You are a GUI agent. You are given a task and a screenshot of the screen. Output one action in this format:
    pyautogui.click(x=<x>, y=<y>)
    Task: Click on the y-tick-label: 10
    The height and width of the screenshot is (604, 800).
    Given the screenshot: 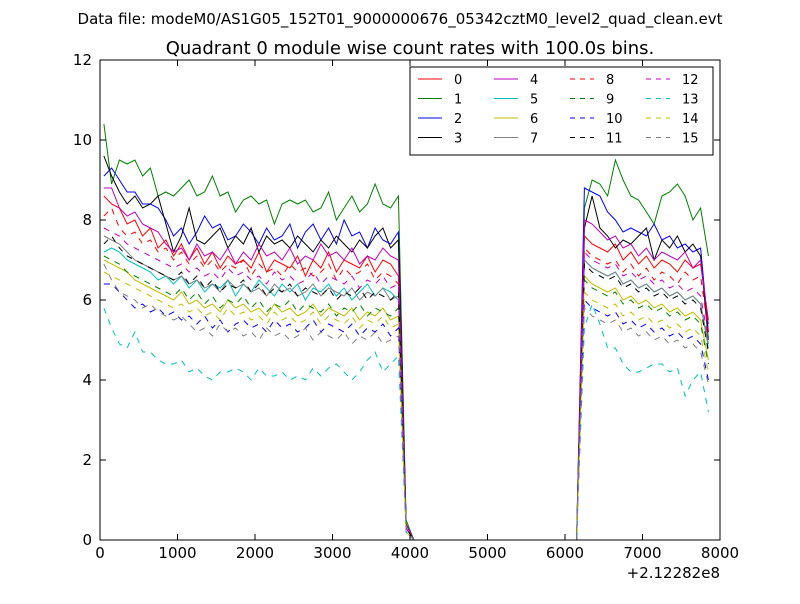 What is the action you would take?
    pyautogui.click(x=82, y=140)
    